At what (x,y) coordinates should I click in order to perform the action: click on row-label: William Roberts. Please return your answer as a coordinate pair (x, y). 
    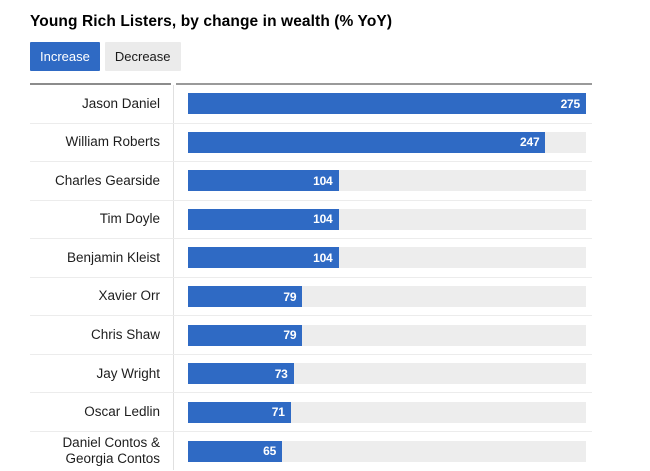
    Looking at the image, I should click on (112, 142).